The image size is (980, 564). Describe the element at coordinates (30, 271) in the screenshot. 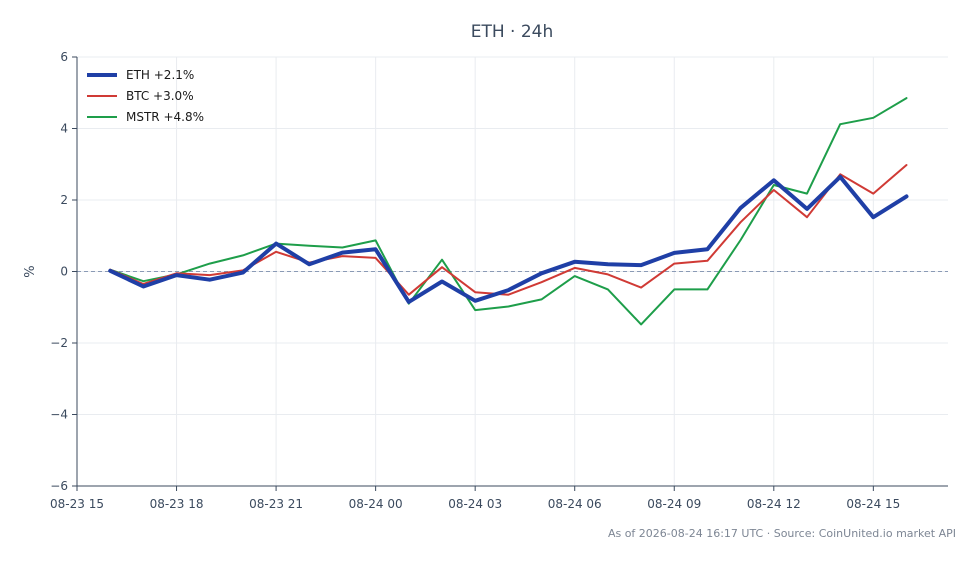

I see `y-axis-label: %` at that location.